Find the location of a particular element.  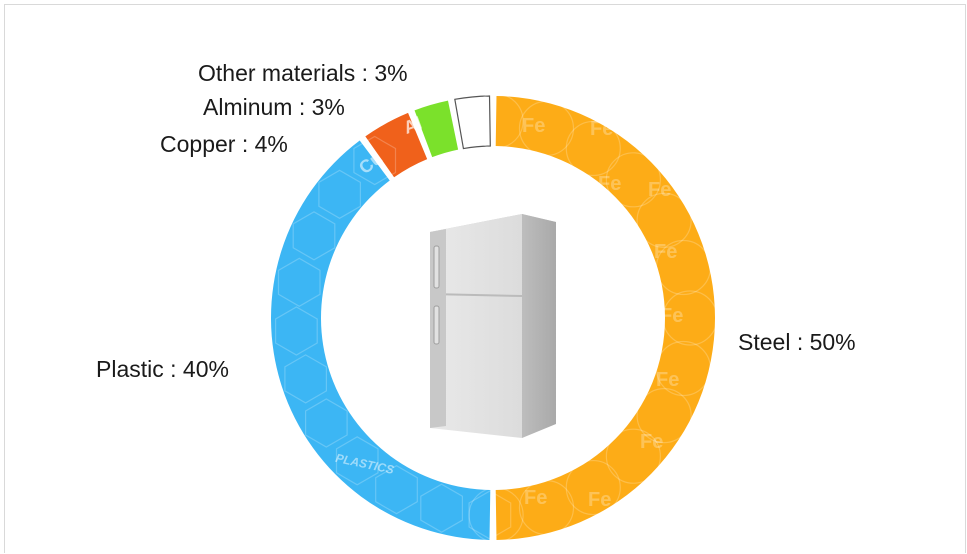

steel-symbol-5: Fe is located at coordinates (665, 252).